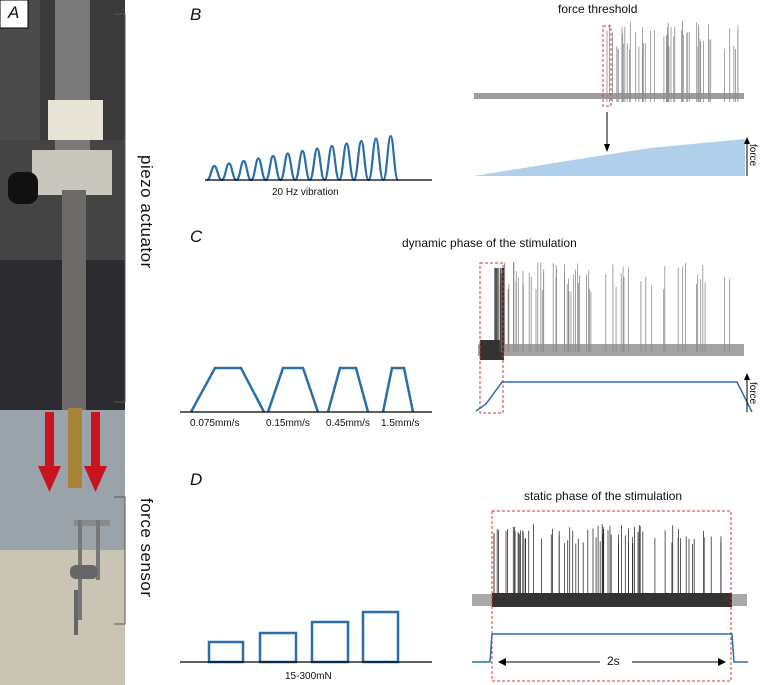 This screenshot has height=685, width=762. Describe the element at coordinates (722, 662) in the screenshot. I see `duration-arrowhead-right` at that location.